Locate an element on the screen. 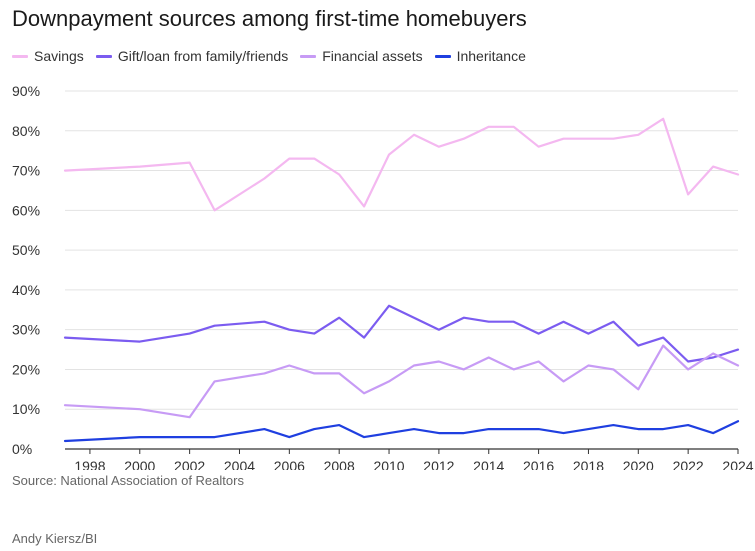 The width and height of the screenshot is (755, 551). x-tick-label: 2014 is located at coordinates (488, 464).